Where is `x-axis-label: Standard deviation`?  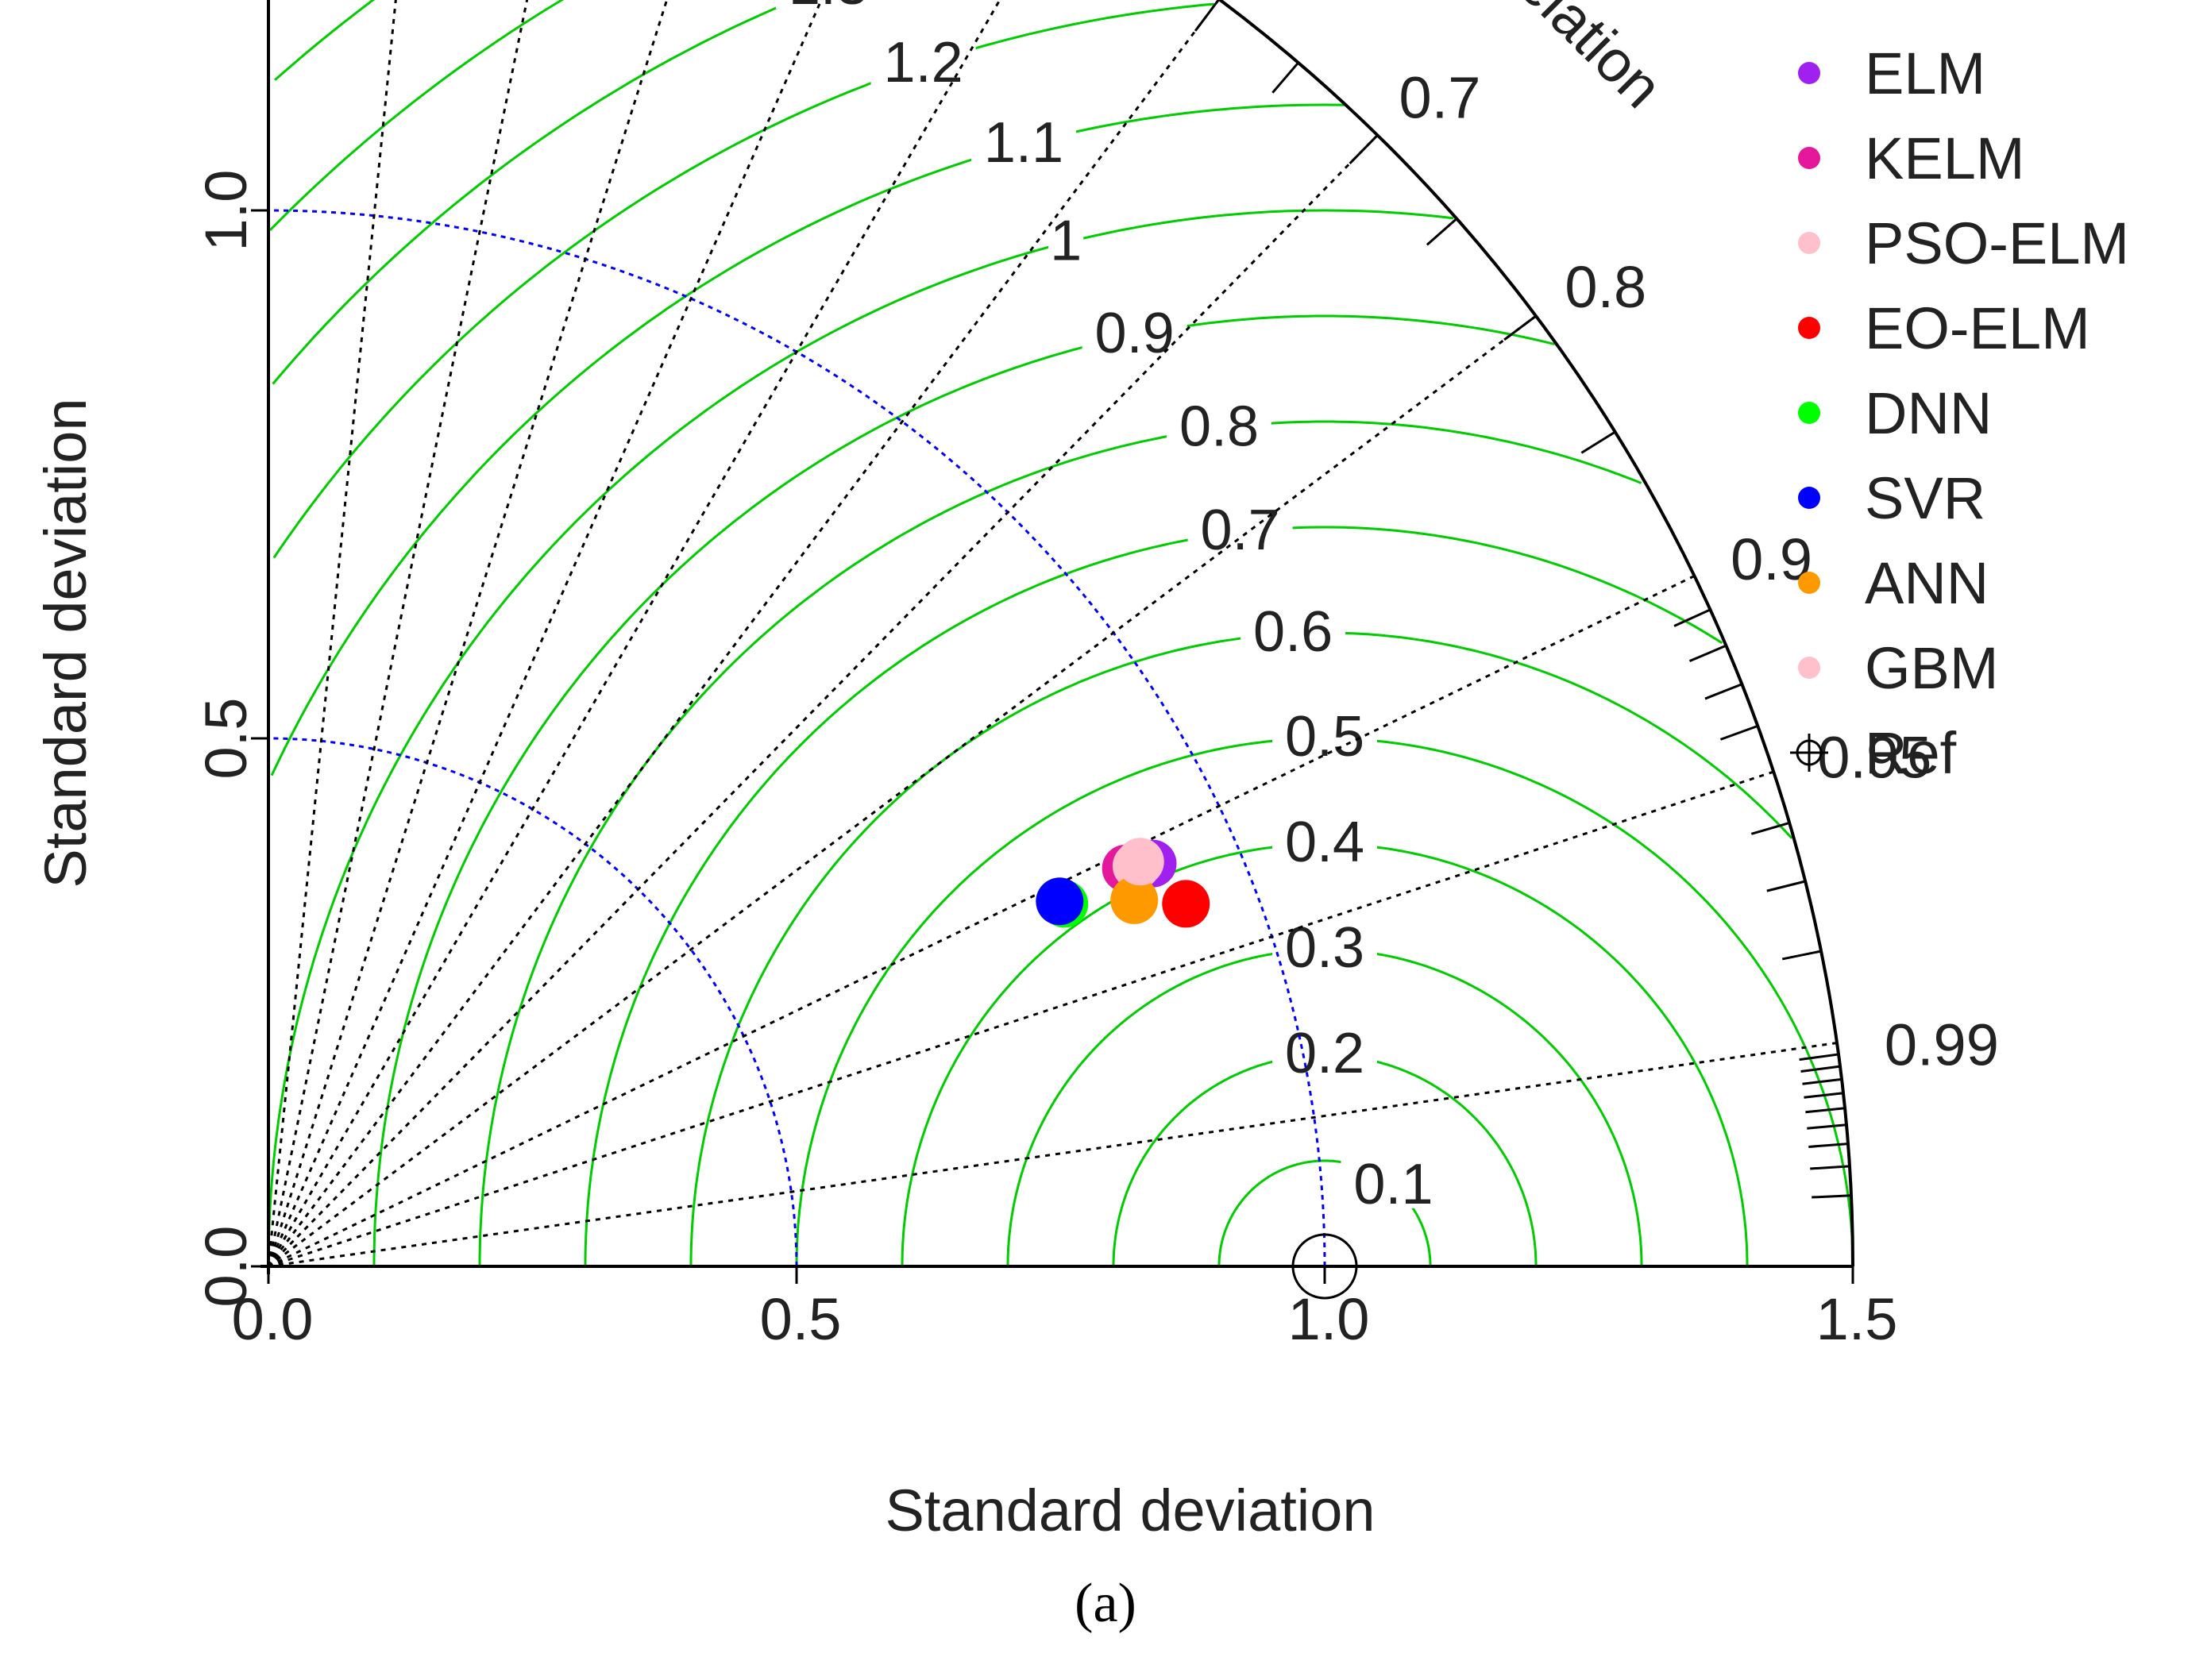 x-axis-label: Standard deviation is located at coordinates (1130, 1510).